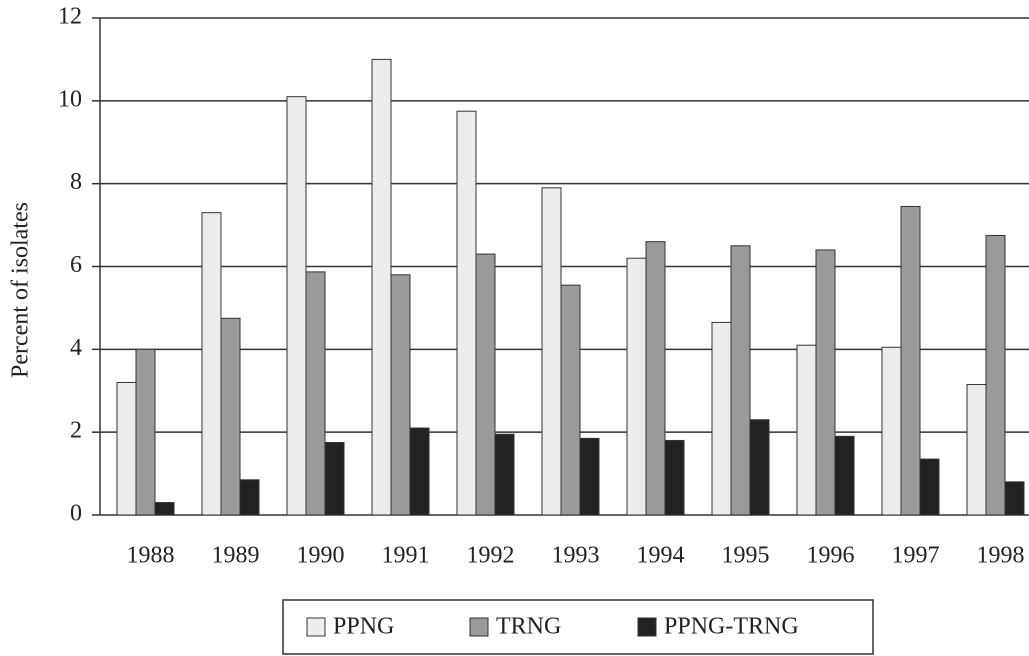 The image size is (1029, 656). Describe the element at coordinates (731, 627) in the screenshot. I see `legend-label: PPNG-TRNG` at that location.